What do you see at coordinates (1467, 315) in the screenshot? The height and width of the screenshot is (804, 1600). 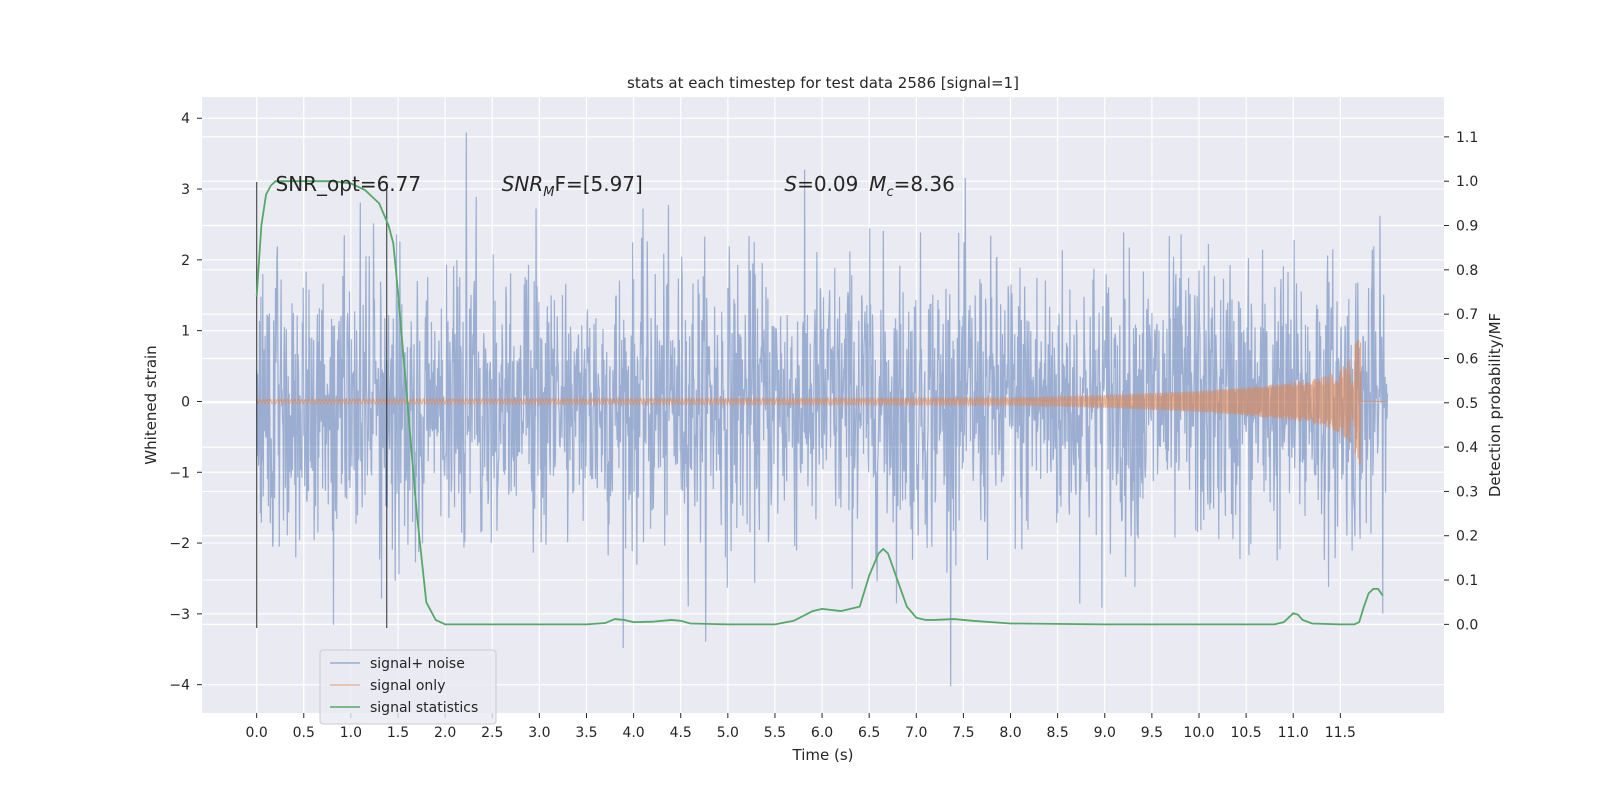 I see `y-tick-label-right: 0.7` at bounding box center [1467, 315].